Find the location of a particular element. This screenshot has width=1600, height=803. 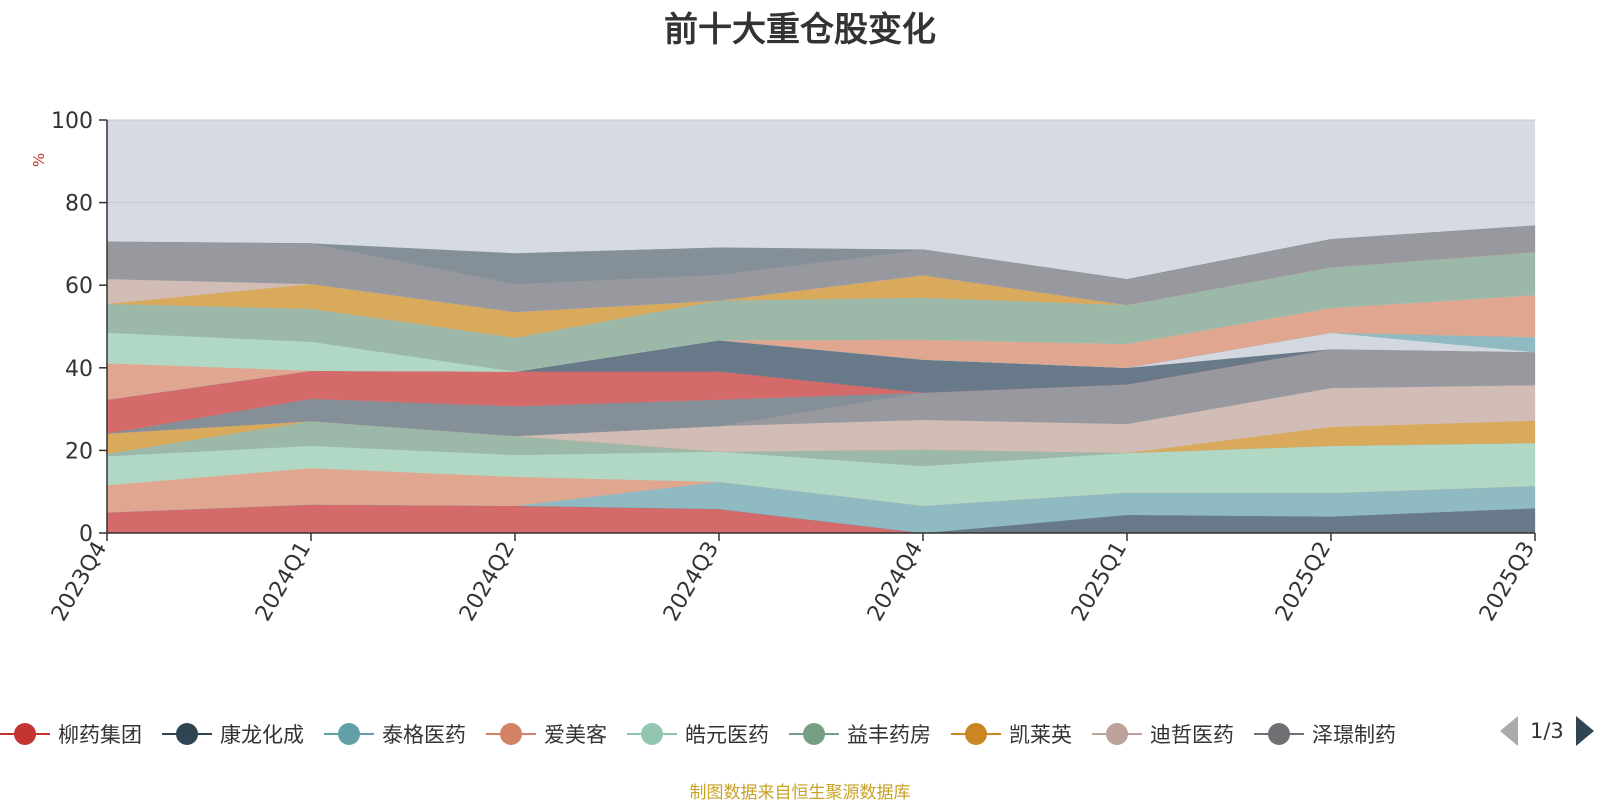

legend-item: 益丰药房 is located at coordinates (860, 734).